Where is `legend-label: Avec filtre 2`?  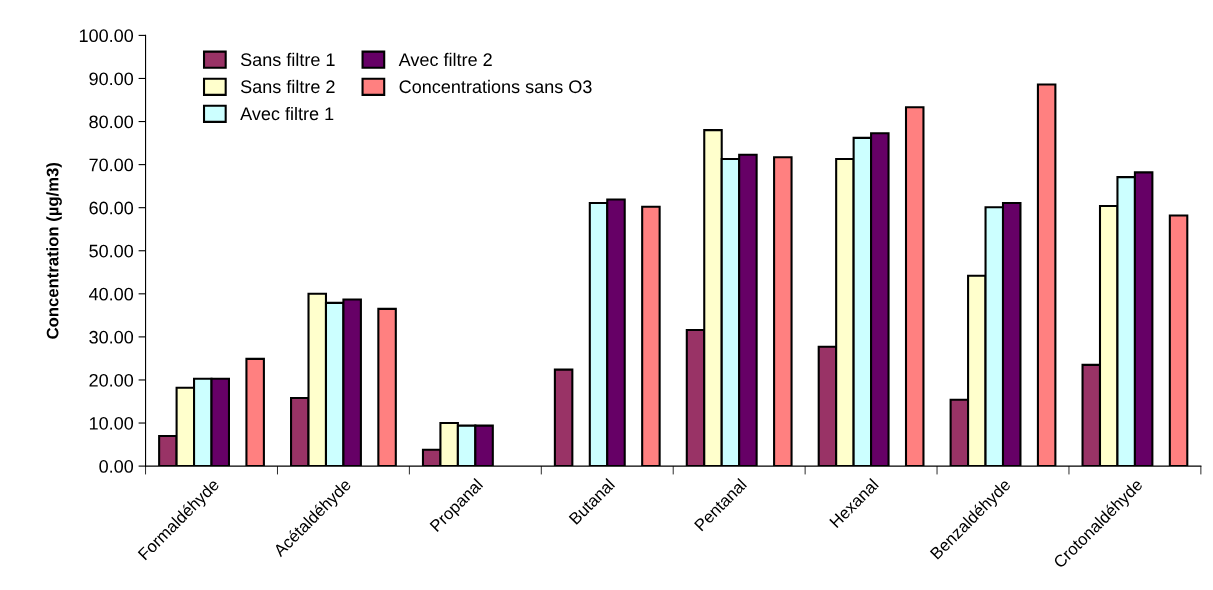
legend-label: Avec filtre 2 is located at coordinates (445, 59).